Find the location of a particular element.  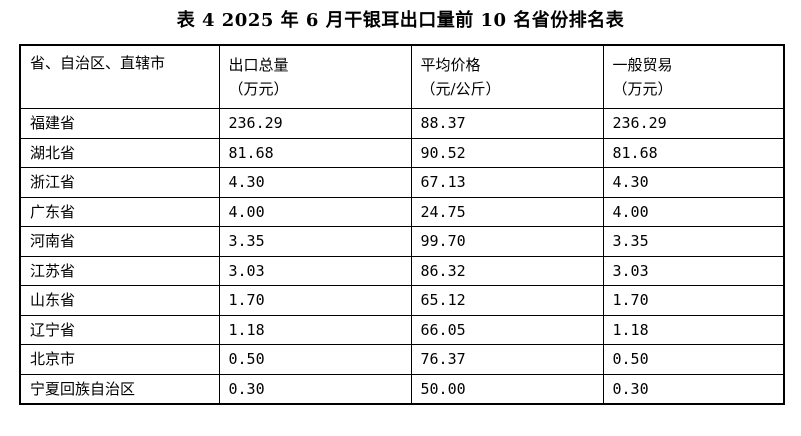

average-price-cell: 50.00 is located at coordinates (507, 389).